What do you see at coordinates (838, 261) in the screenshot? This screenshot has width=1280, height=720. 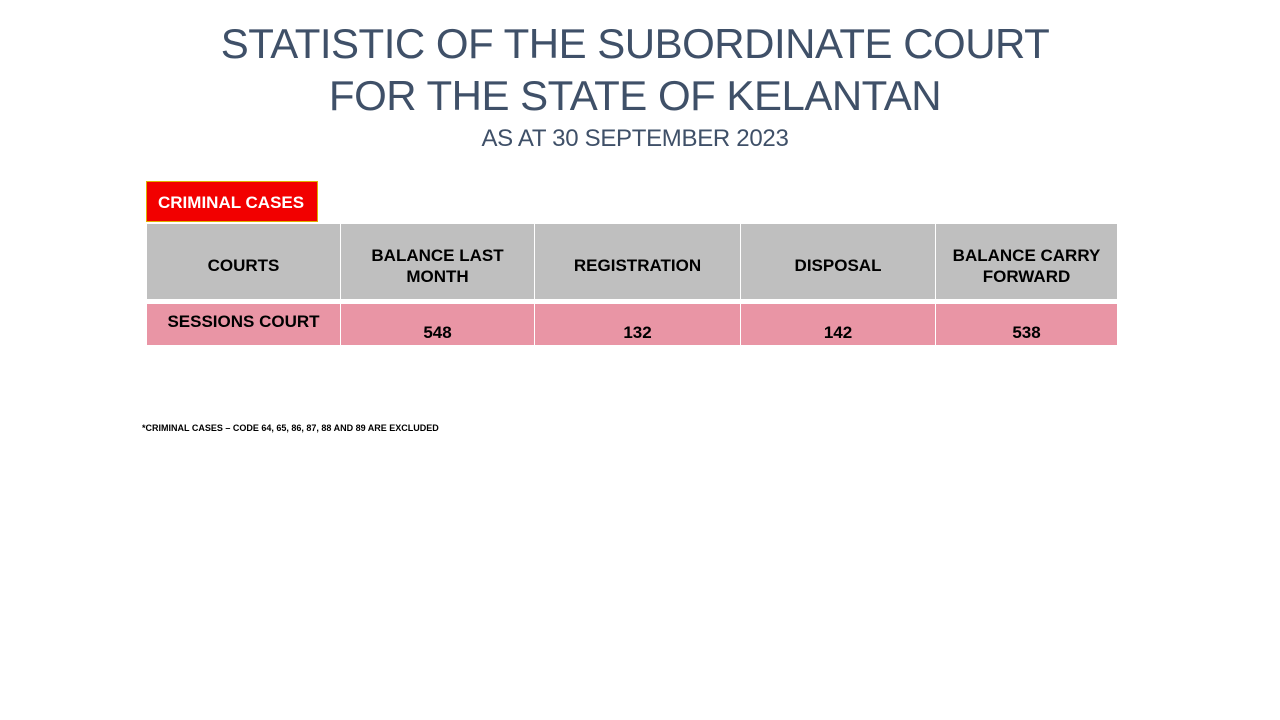 I see `header-disposal: DISPOSAL` at bounding box center [838, 261].